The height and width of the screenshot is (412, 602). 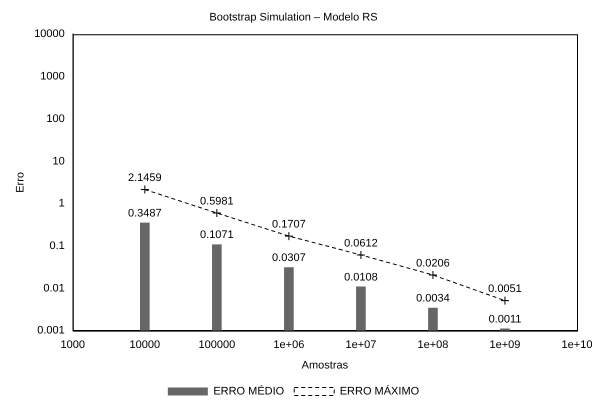 I want to click on x-tick-label: 1e+09, so click(x=505, y=345).